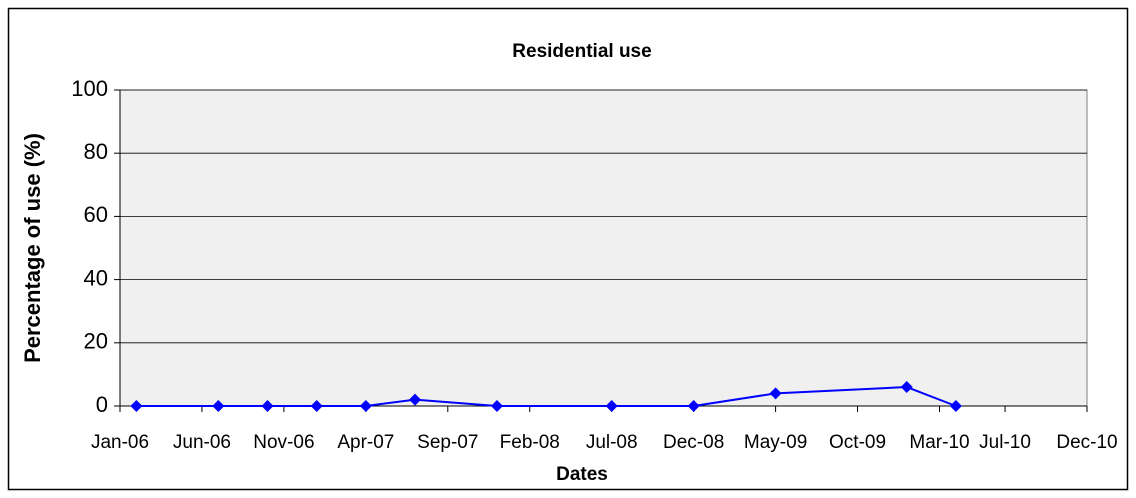 The height and width of the screenshot is (498, 1136). Describe the element at coordinates (581, 51) in the screenshot. I see `chart-title: Residential use` at that location.